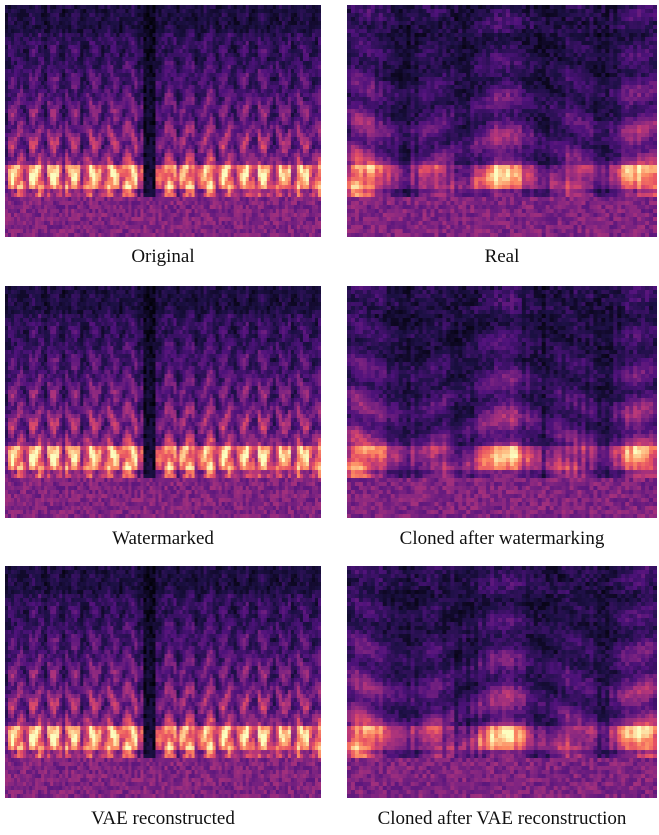 This screenshot has width=659, height=835. I want to click on spectrogram-cloned-after-vae-reconstruction, so click(502, 682).